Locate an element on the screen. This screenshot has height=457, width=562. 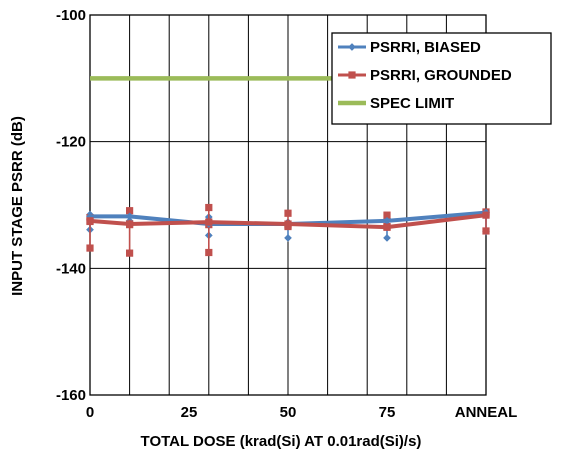
x-tick-label: 0 is located at coordinates (90, 412).